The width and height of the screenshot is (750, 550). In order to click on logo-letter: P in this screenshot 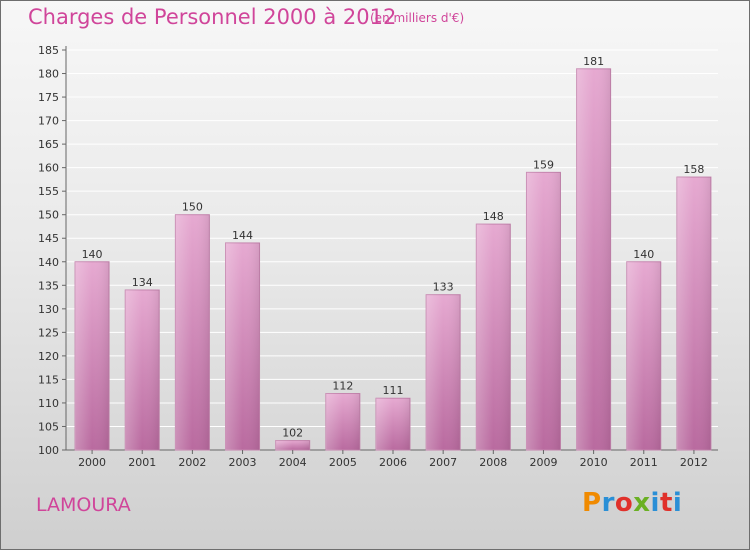, I will do `click(592, 503)`.